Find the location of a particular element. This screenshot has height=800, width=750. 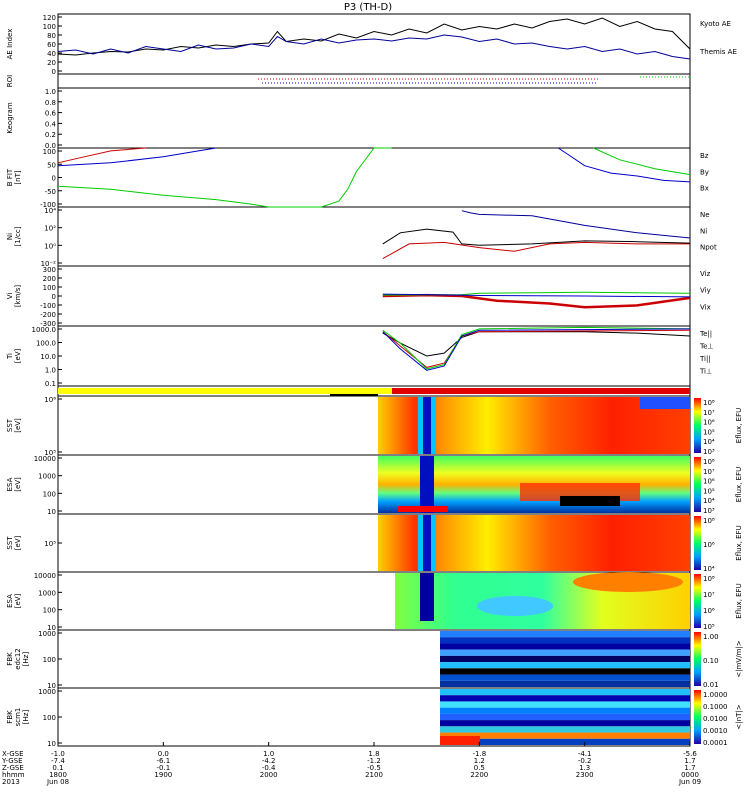

ni-panel-frame is located at coordinates (374, 236).